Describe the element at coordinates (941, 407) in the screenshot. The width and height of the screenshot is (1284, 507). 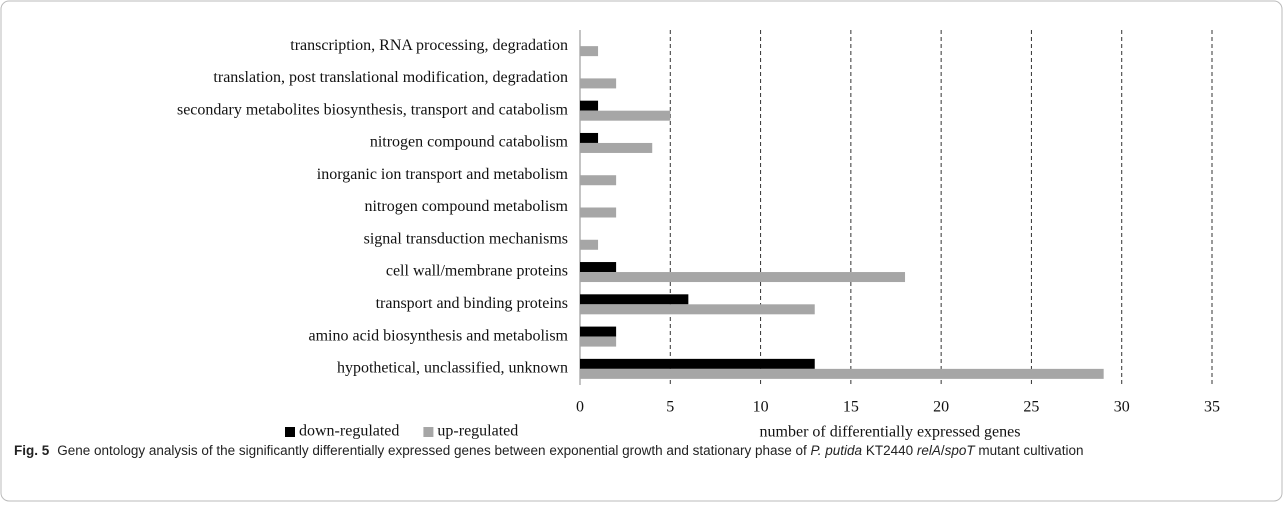
I see `x-tick-label: 20` at that location.